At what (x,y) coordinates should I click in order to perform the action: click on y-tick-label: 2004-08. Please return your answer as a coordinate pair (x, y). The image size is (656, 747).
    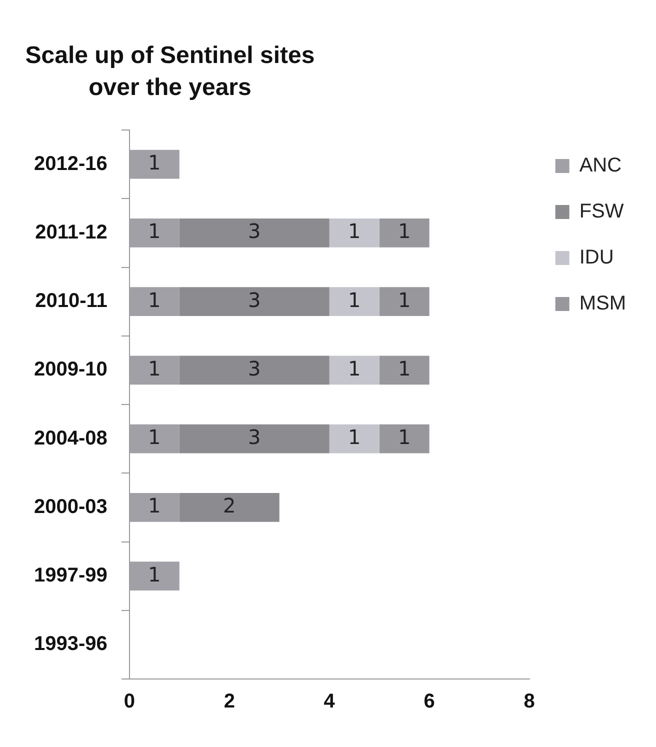
    Looking at the image, I should click on (71, 438).